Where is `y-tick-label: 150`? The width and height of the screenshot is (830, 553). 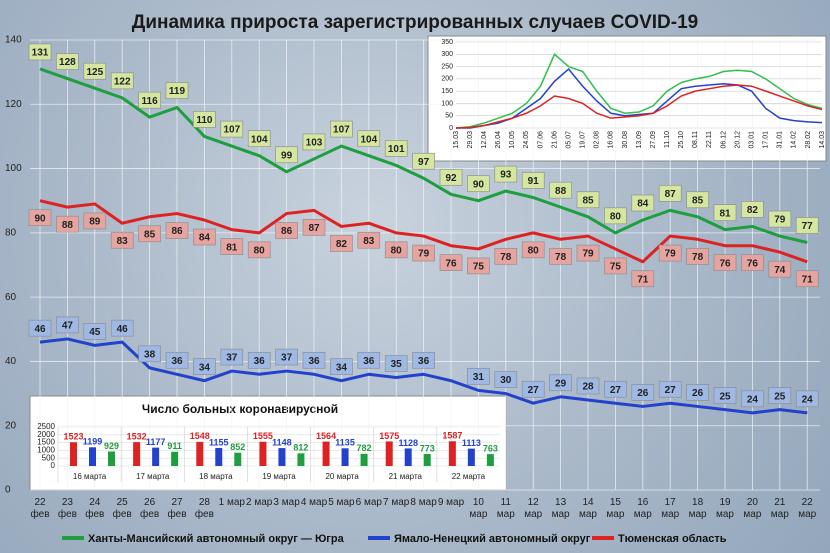
y-tick-label: 150 is located at coordinates (447, 91).